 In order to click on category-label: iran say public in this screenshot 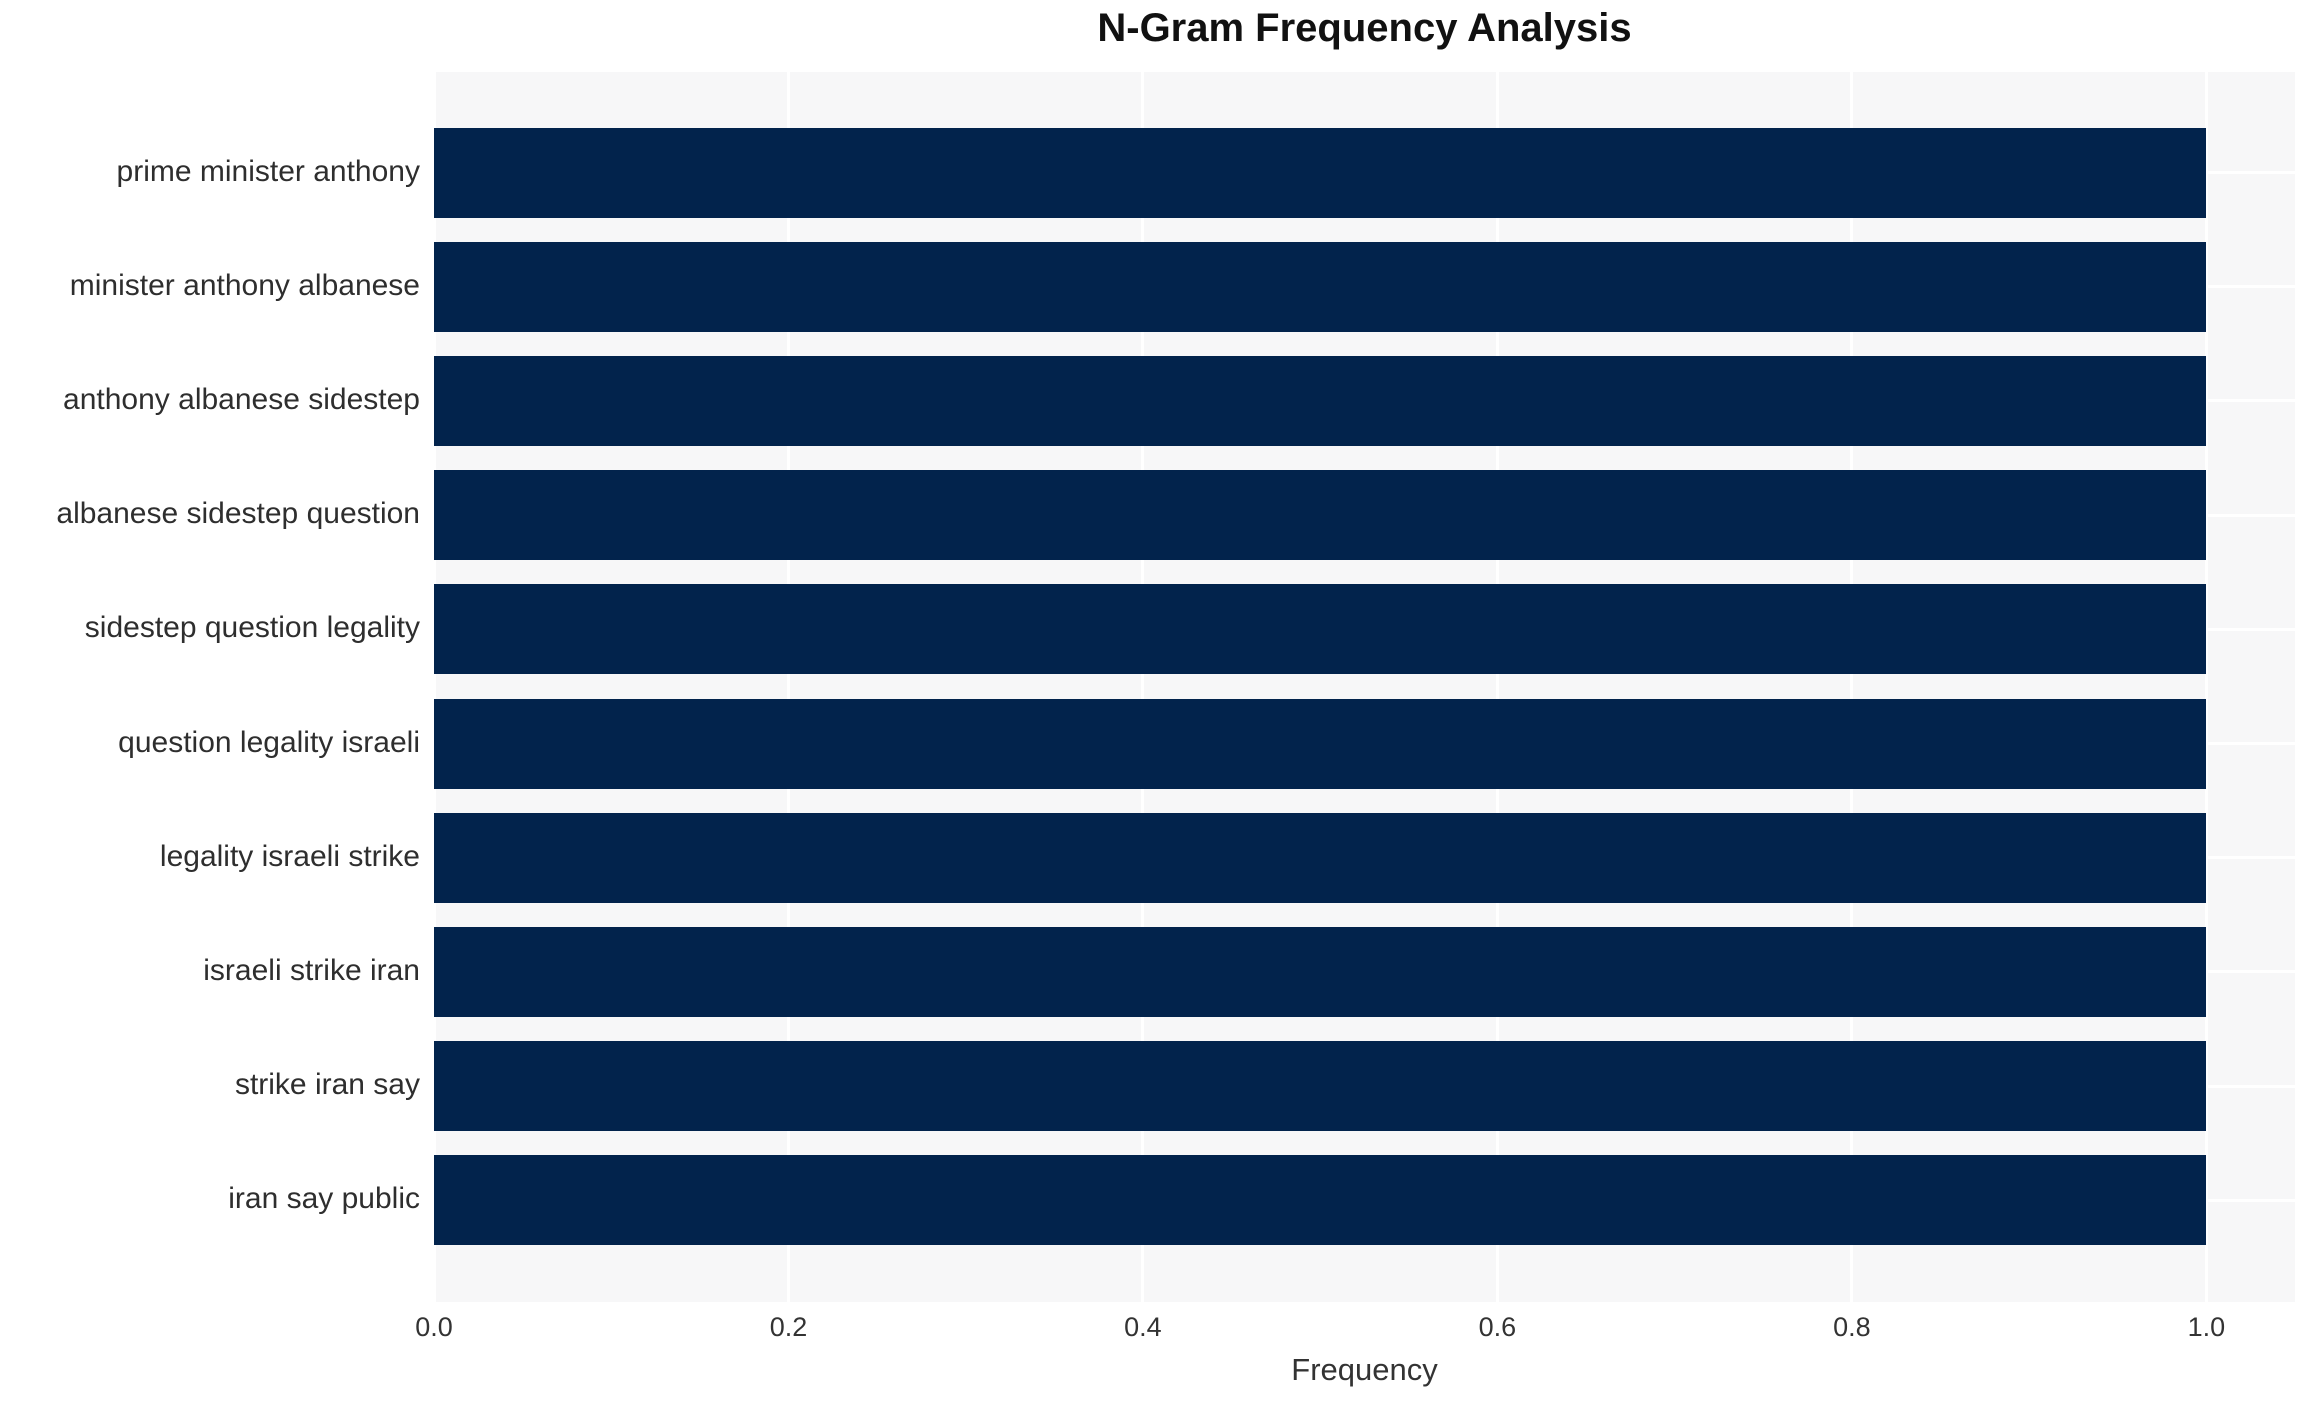, I will do `click(324, 1199)`.